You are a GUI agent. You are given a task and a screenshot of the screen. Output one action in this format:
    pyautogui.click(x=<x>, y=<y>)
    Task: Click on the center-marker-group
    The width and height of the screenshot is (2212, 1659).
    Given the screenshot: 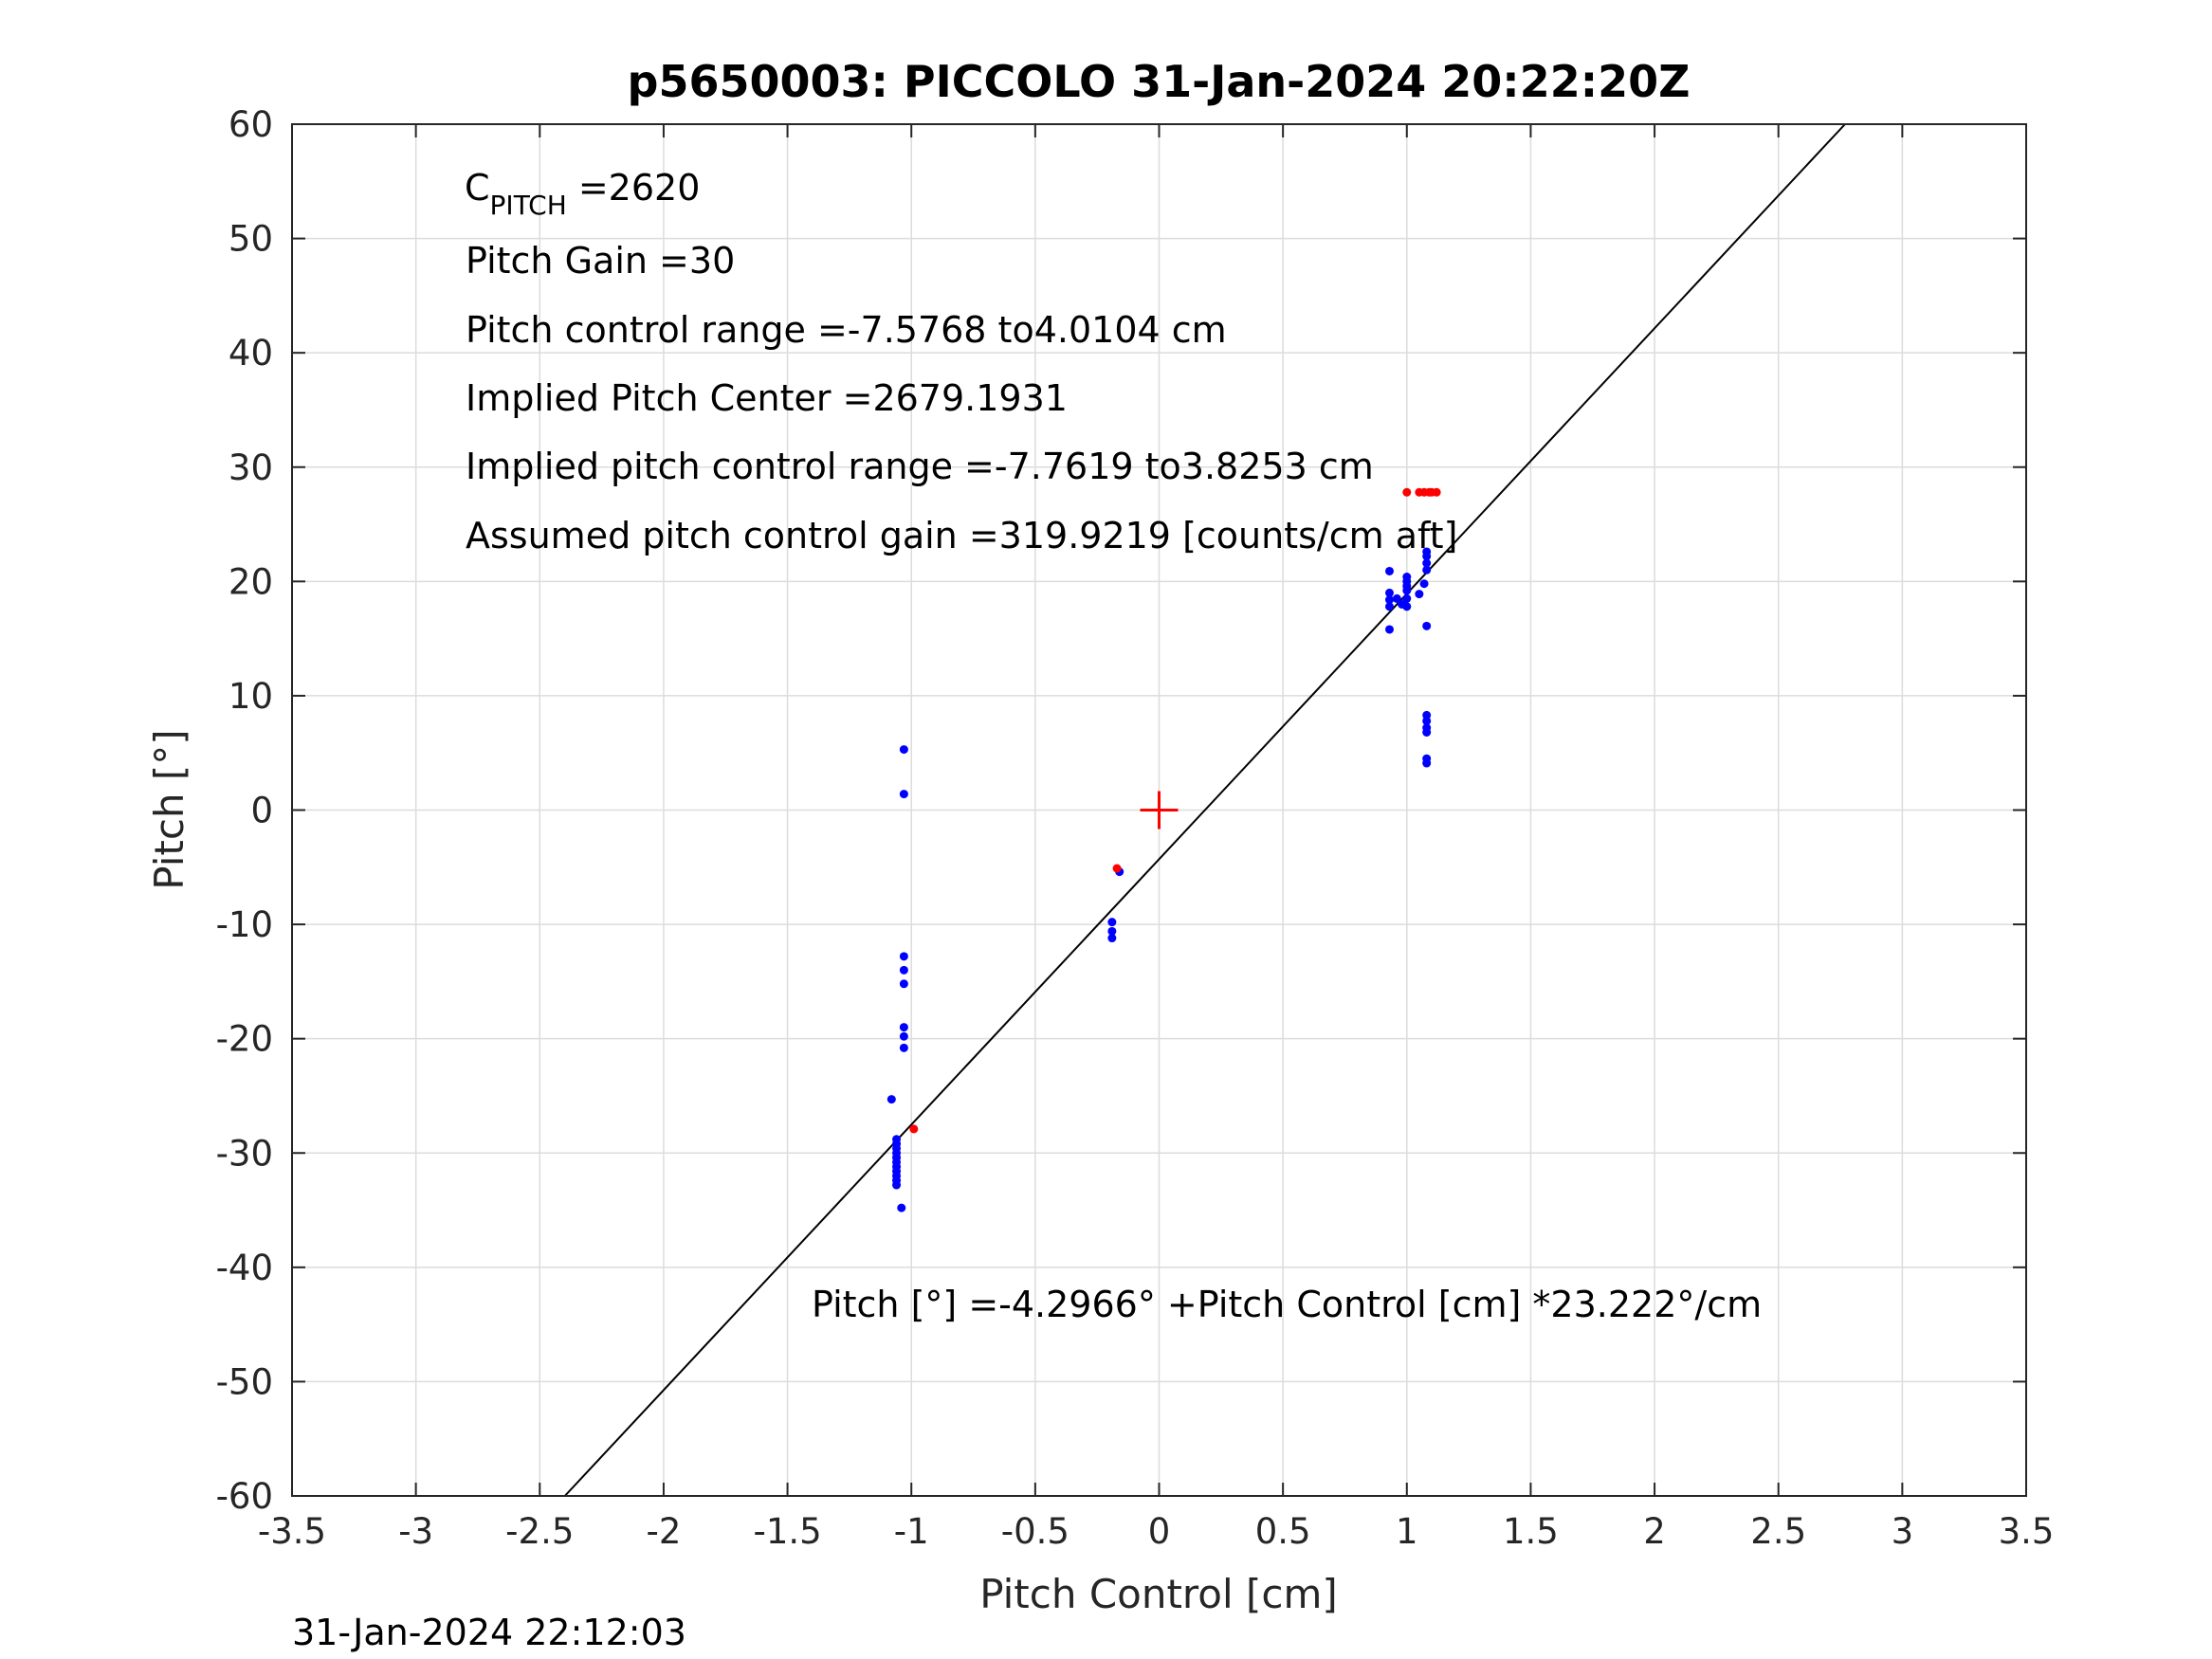 What is the action you would take?
    pyautogui.click(x=1159, y=810)
    